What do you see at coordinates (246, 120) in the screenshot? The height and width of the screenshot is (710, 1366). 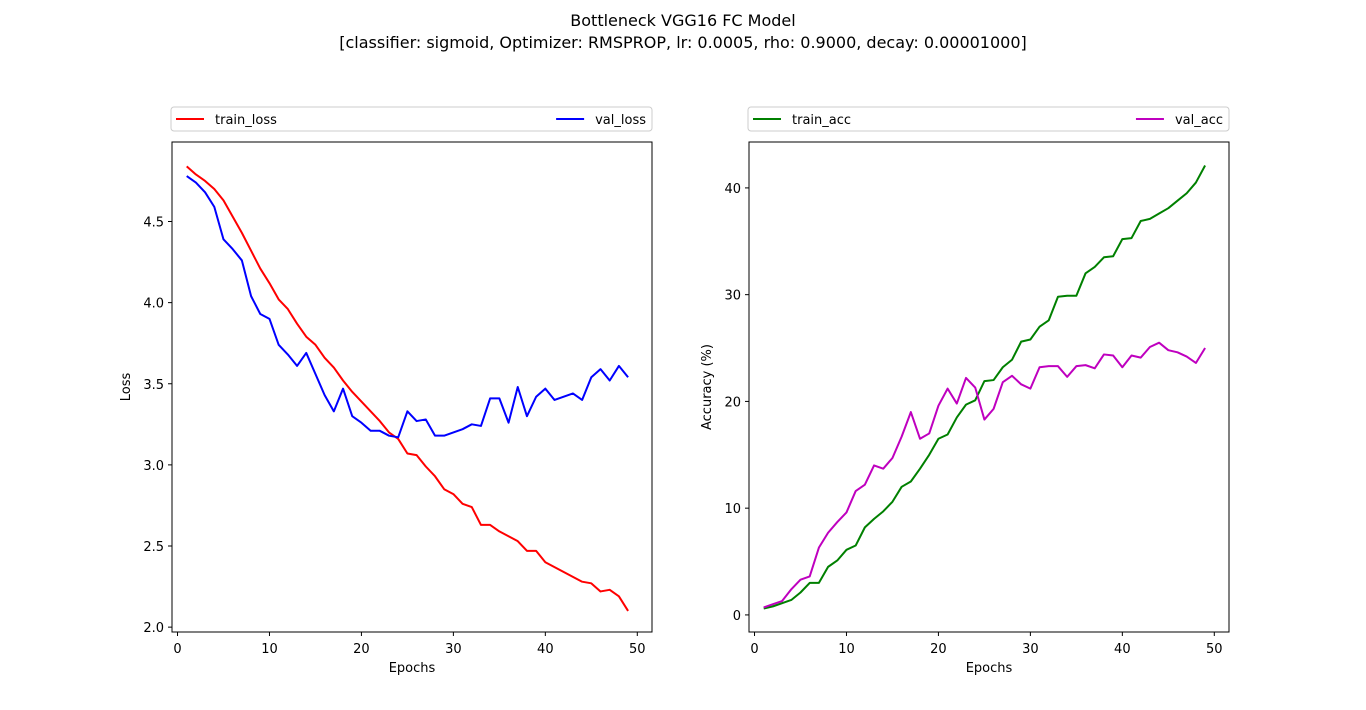 I see `legend-label-train_loss: train_loss` at bounding box center [246, 120].